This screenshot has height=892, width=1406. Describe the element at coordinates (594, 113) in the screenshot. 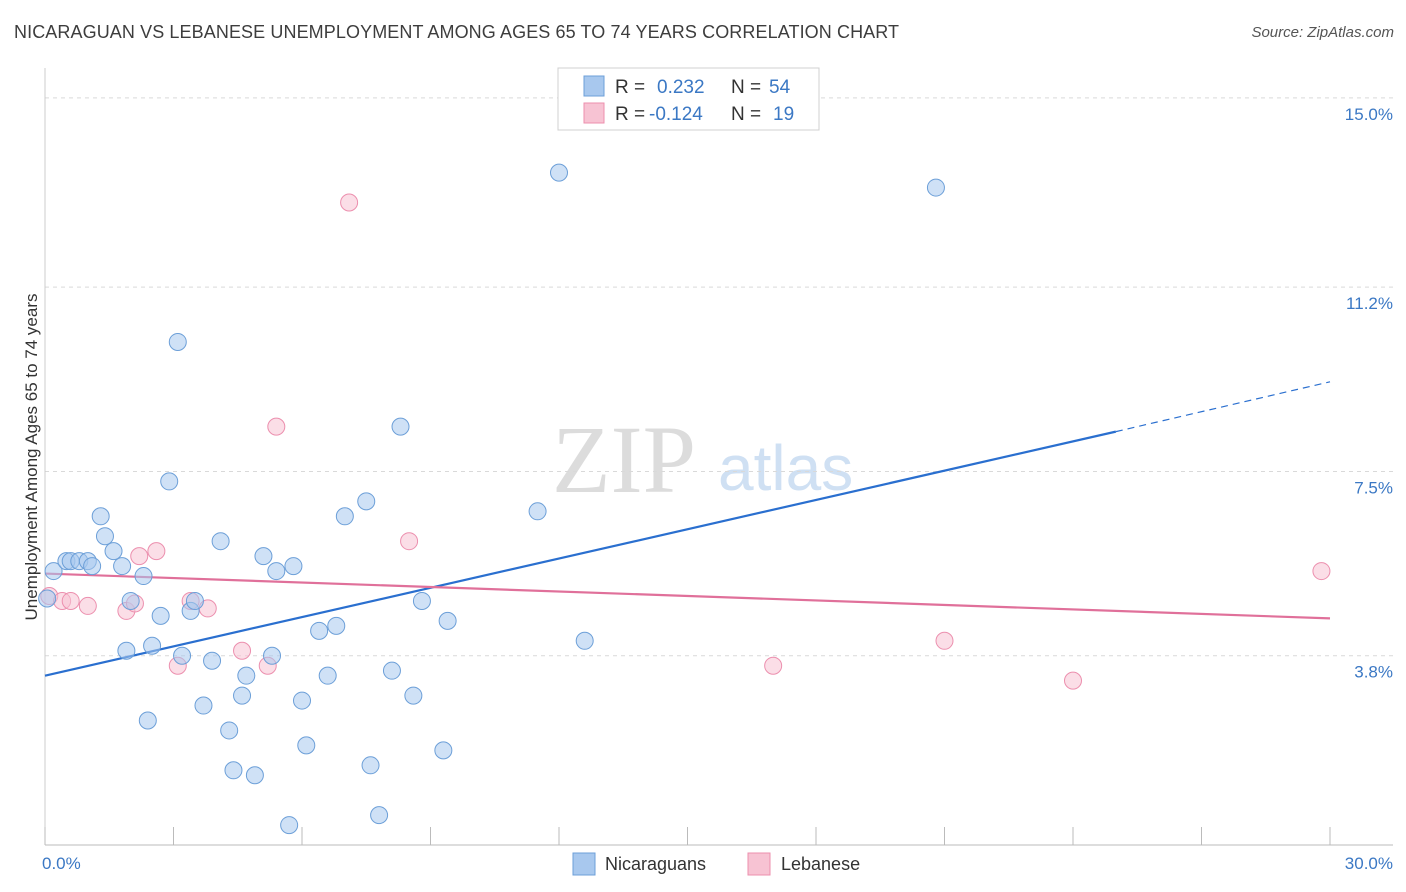

I see `legend-swatch-pink` at that location.